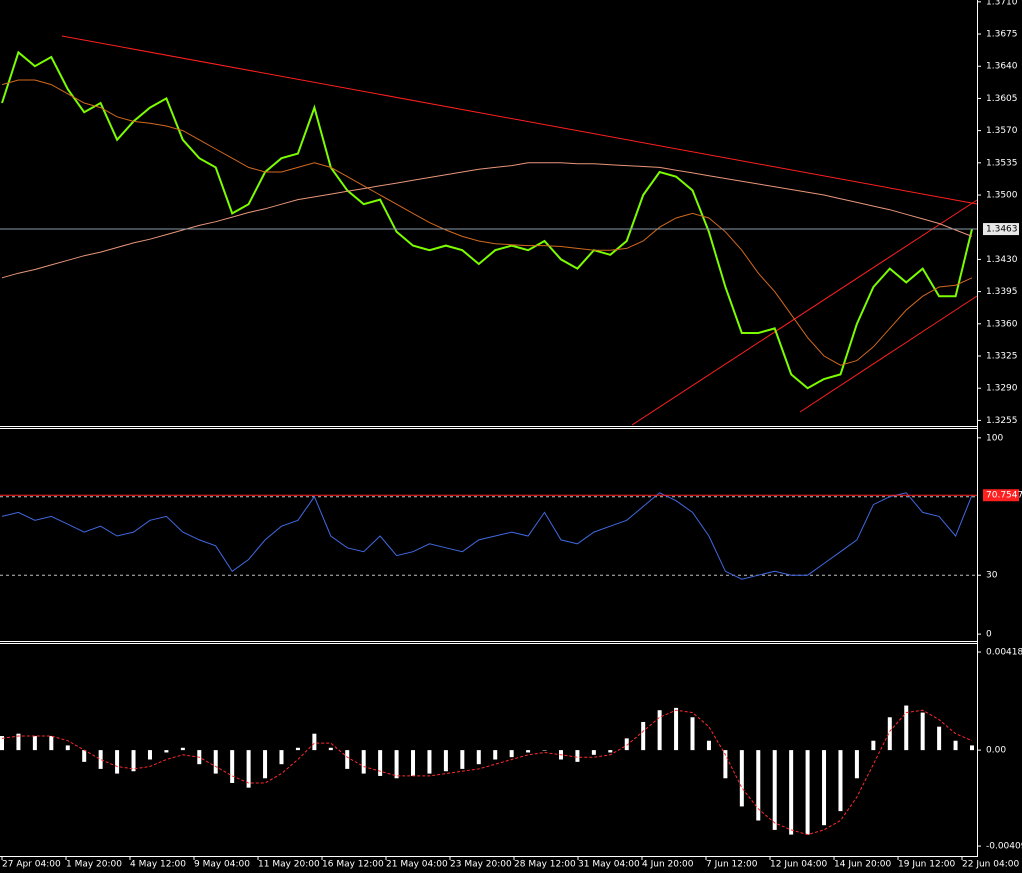  What do you see at coordinates (1002, 292) in the screenshot?
I see `y-tick-label: 1.3395` at bounding box center [1002, 292].